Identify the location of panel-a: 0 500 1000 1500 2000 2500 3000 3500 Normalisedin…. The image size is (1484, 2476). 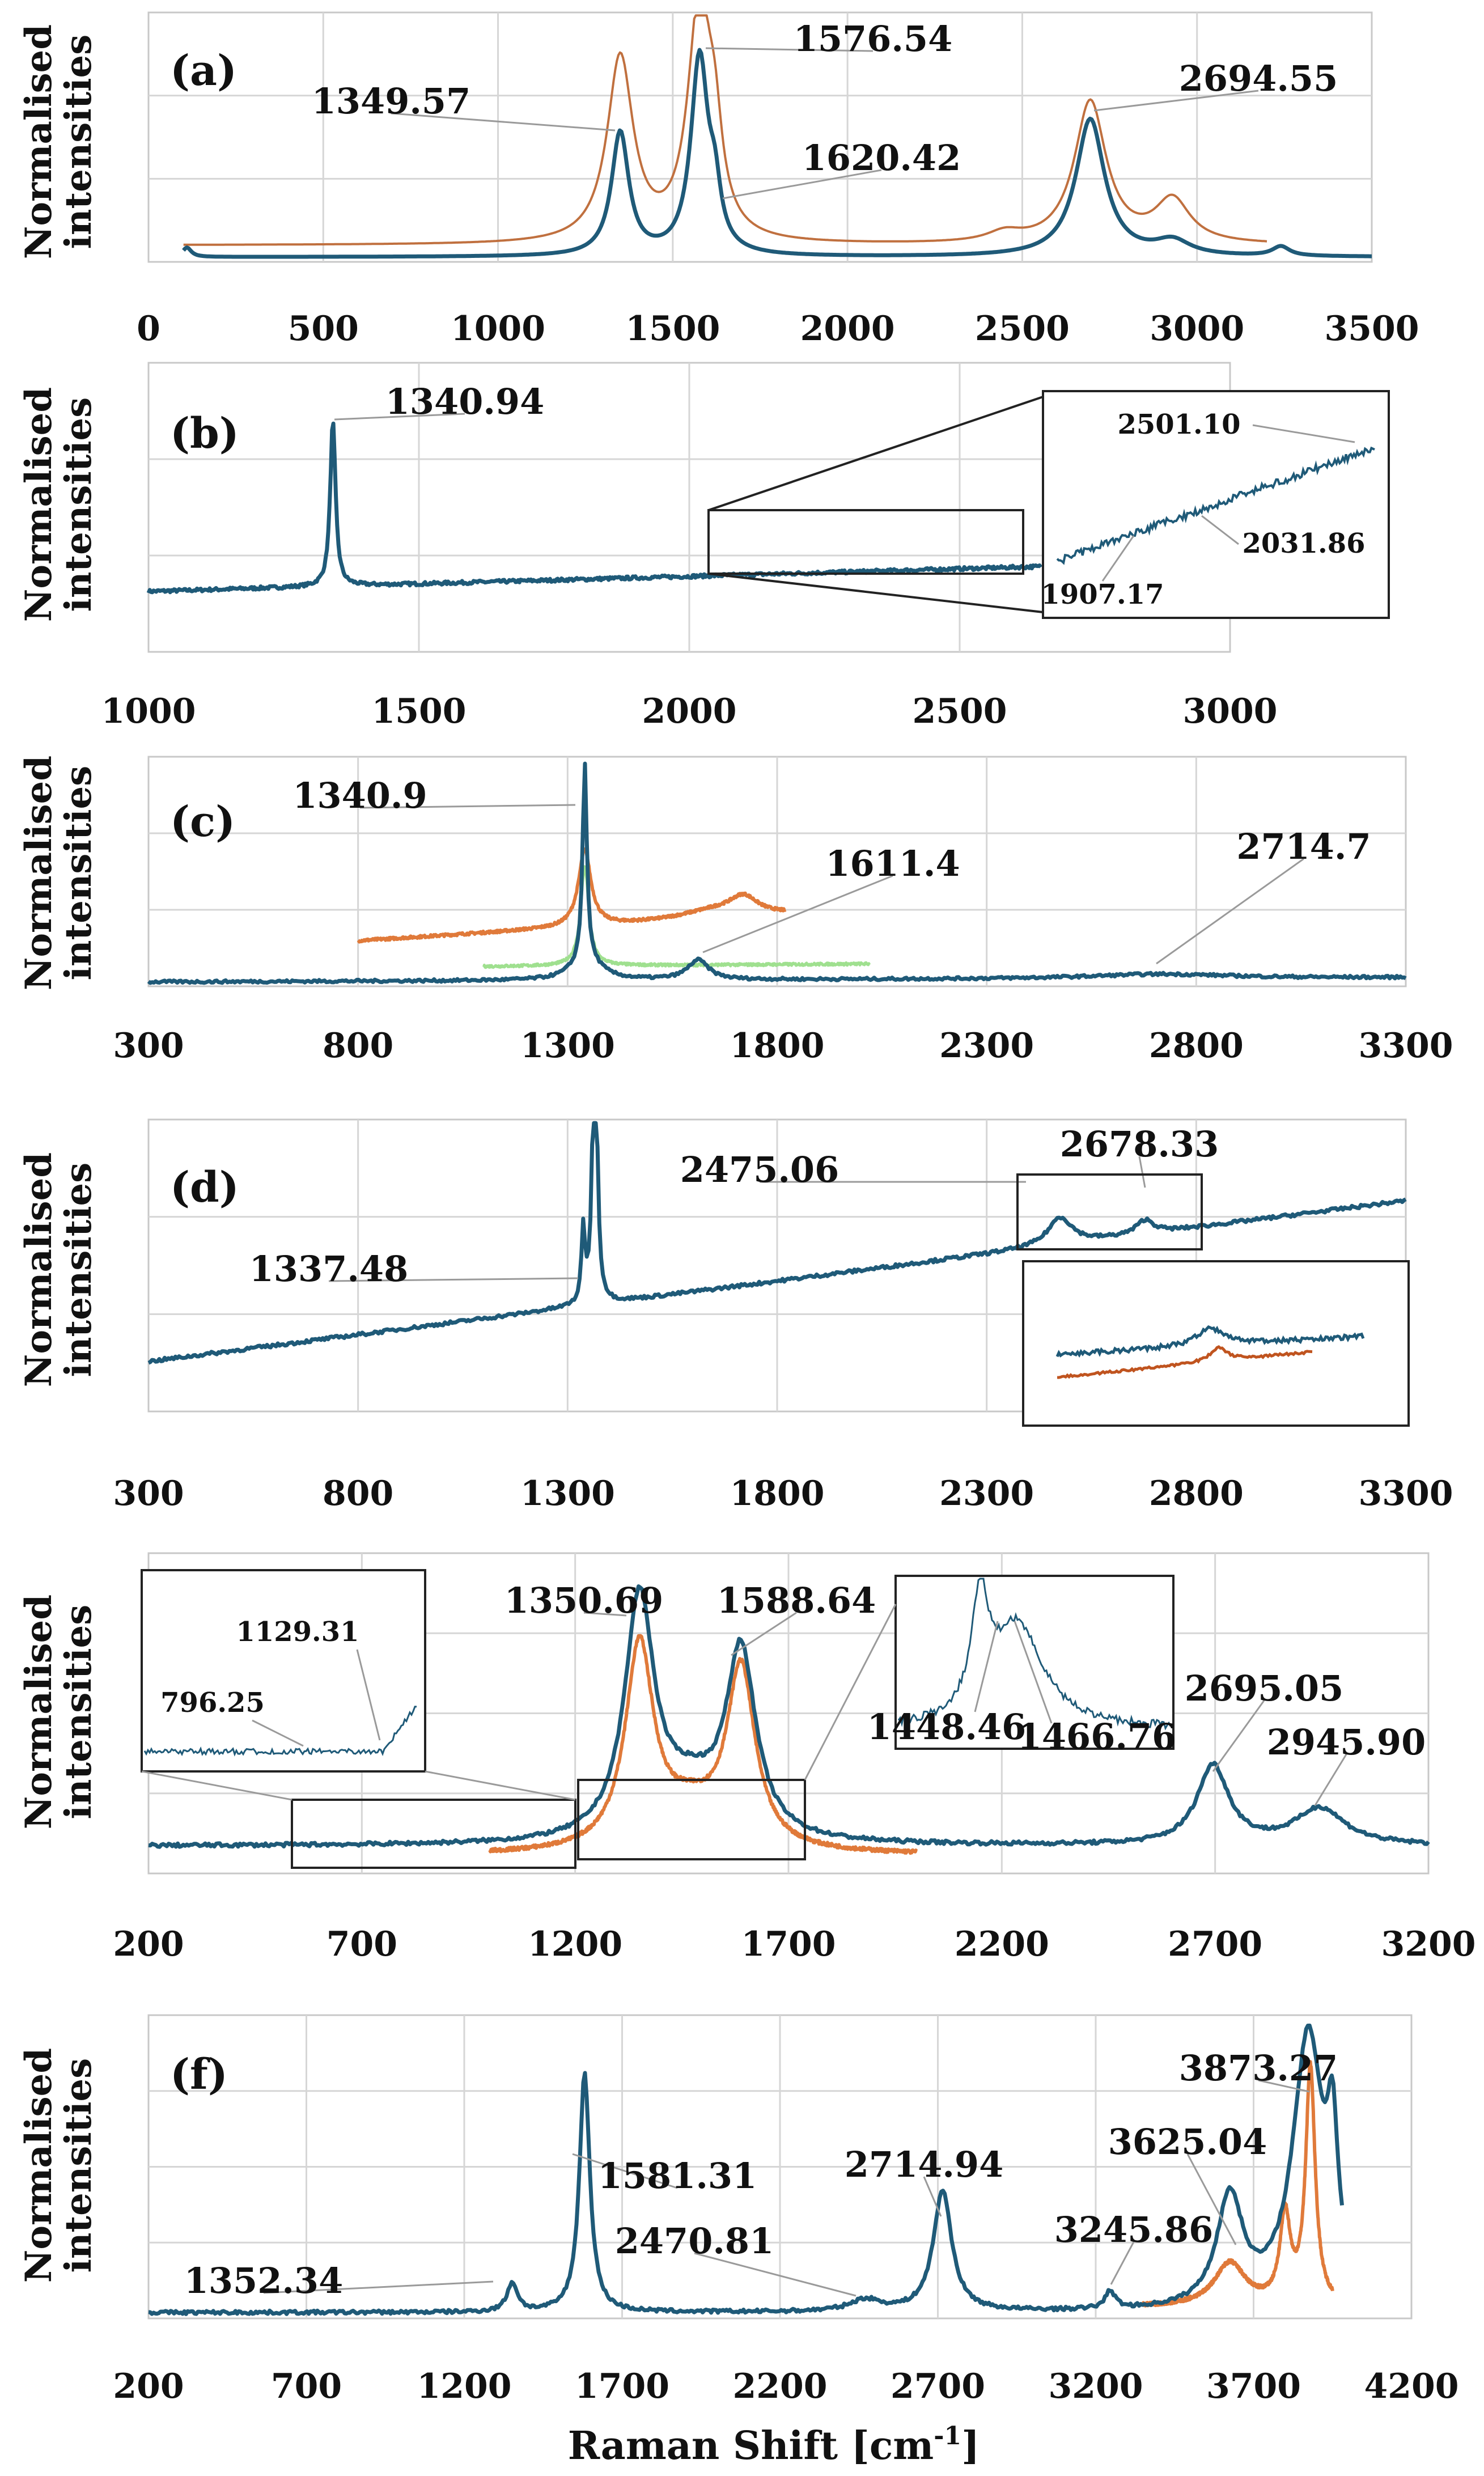
(719, 180).